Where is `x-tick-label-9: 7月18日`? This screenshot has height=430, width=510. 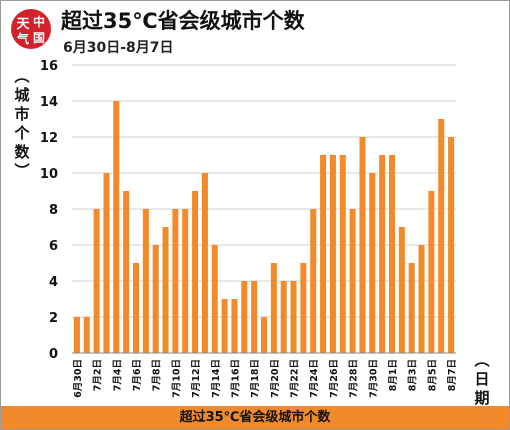 x-tick-label-9: 7月18日 is located at coordinates (255, 378).